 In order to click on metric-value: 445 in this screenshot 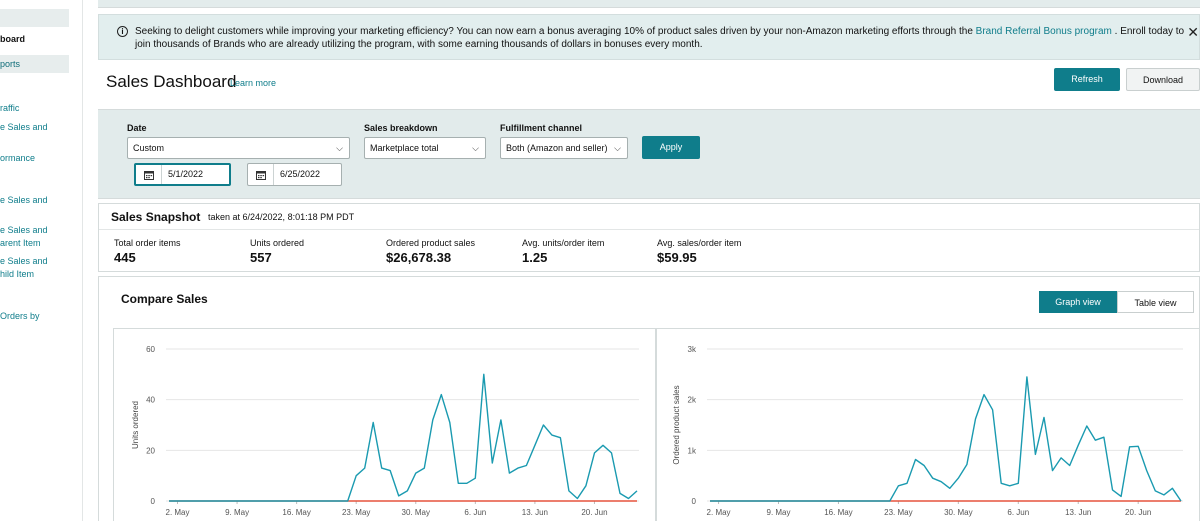, I will do `click(125, 257)`.